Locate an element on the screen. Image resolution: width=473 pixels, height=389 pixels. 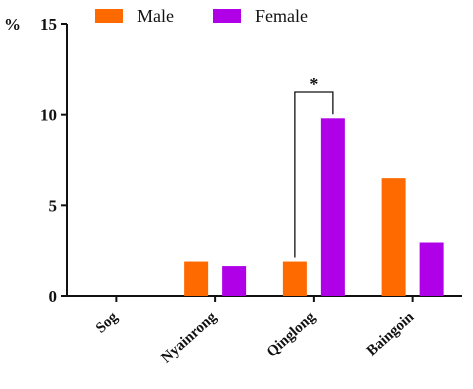
x-tick-label: Sog is located at coordinates (107, 323).